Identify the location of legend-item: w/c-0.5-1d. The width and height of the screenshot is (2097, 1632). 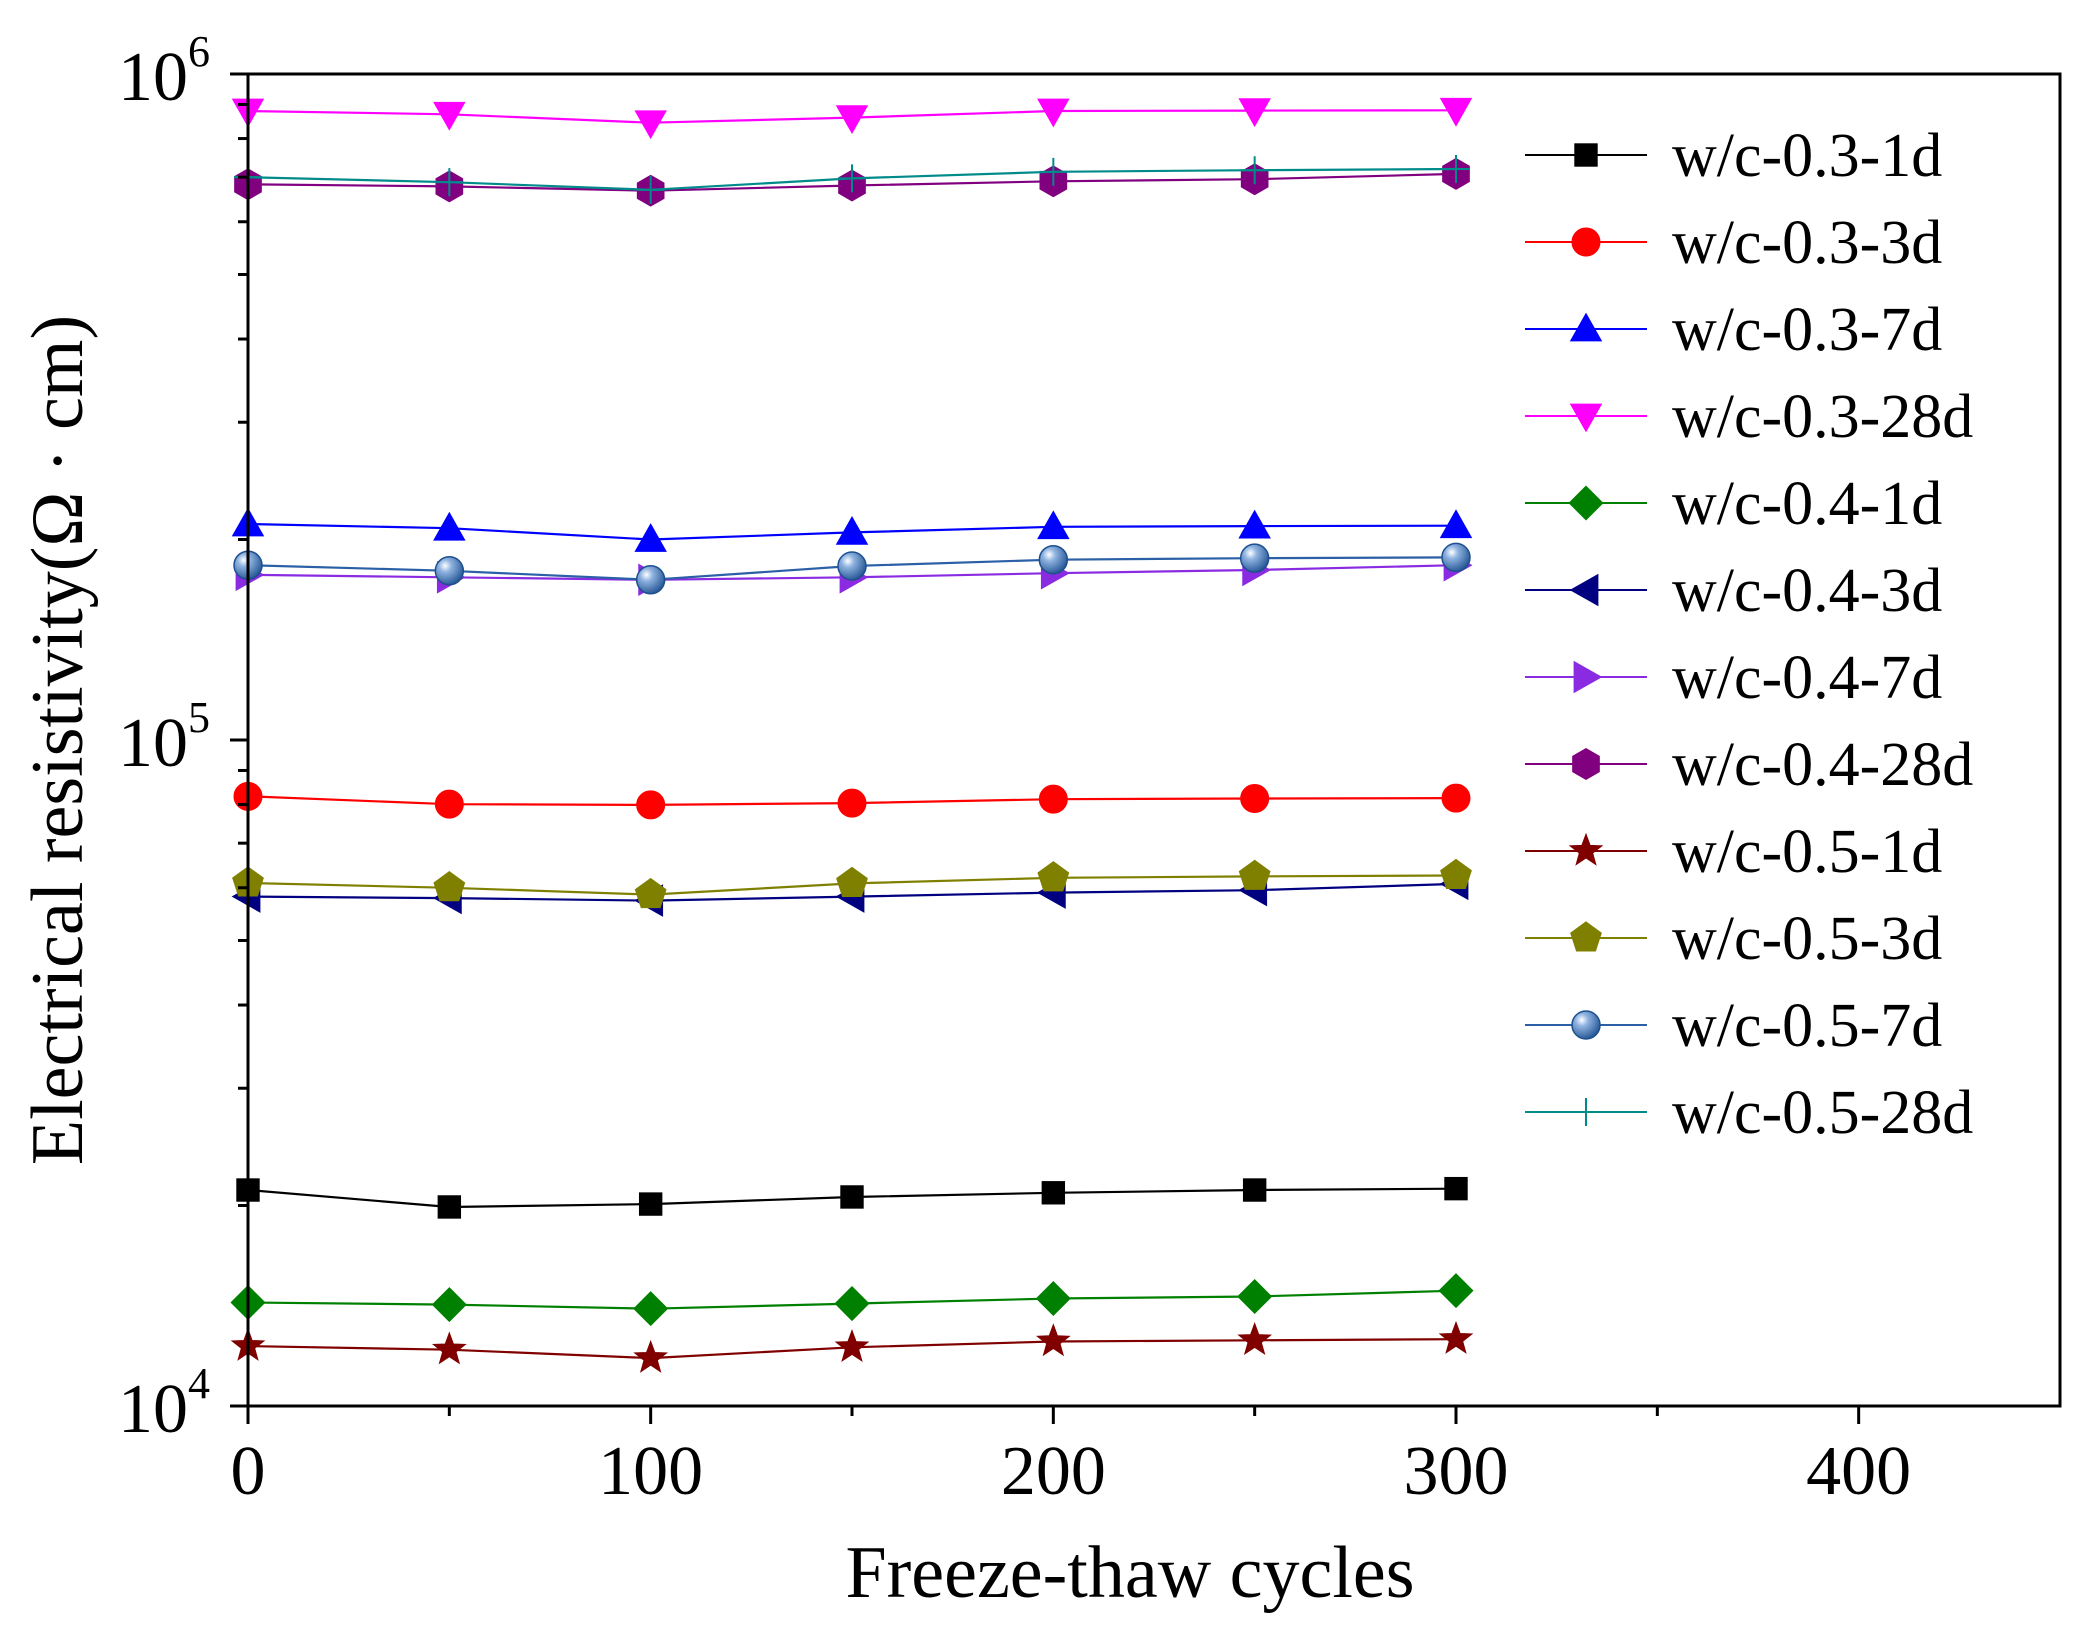
(1733, 852).